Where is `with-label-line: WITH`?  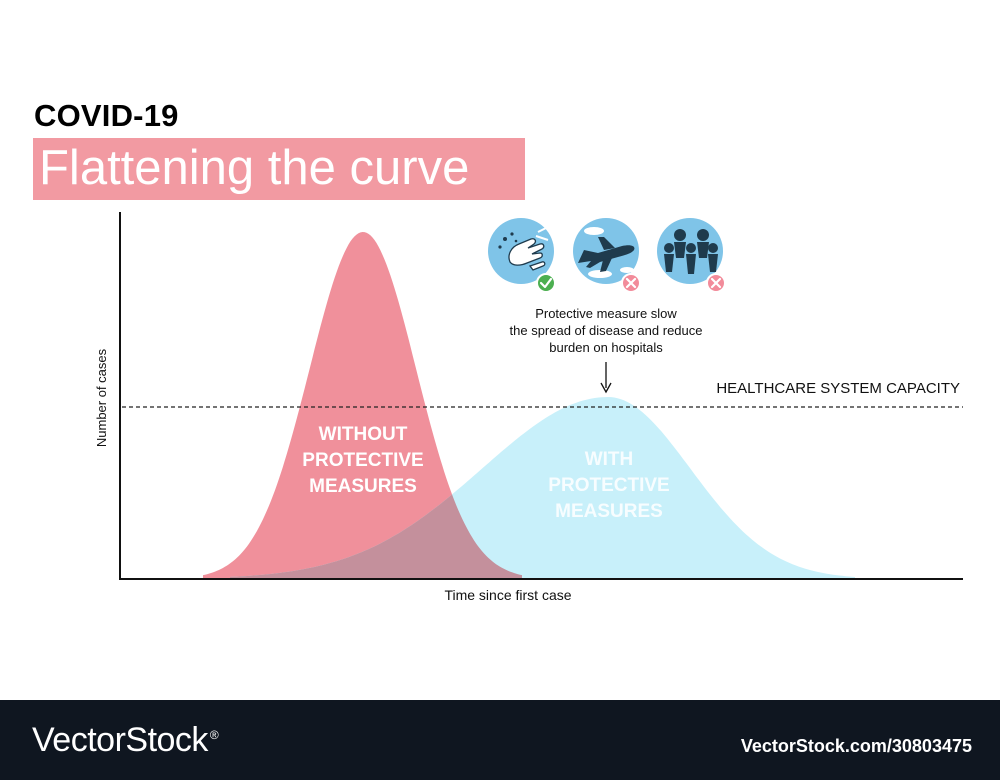 with-label-line: WITH is located at coordinates (609, 459).